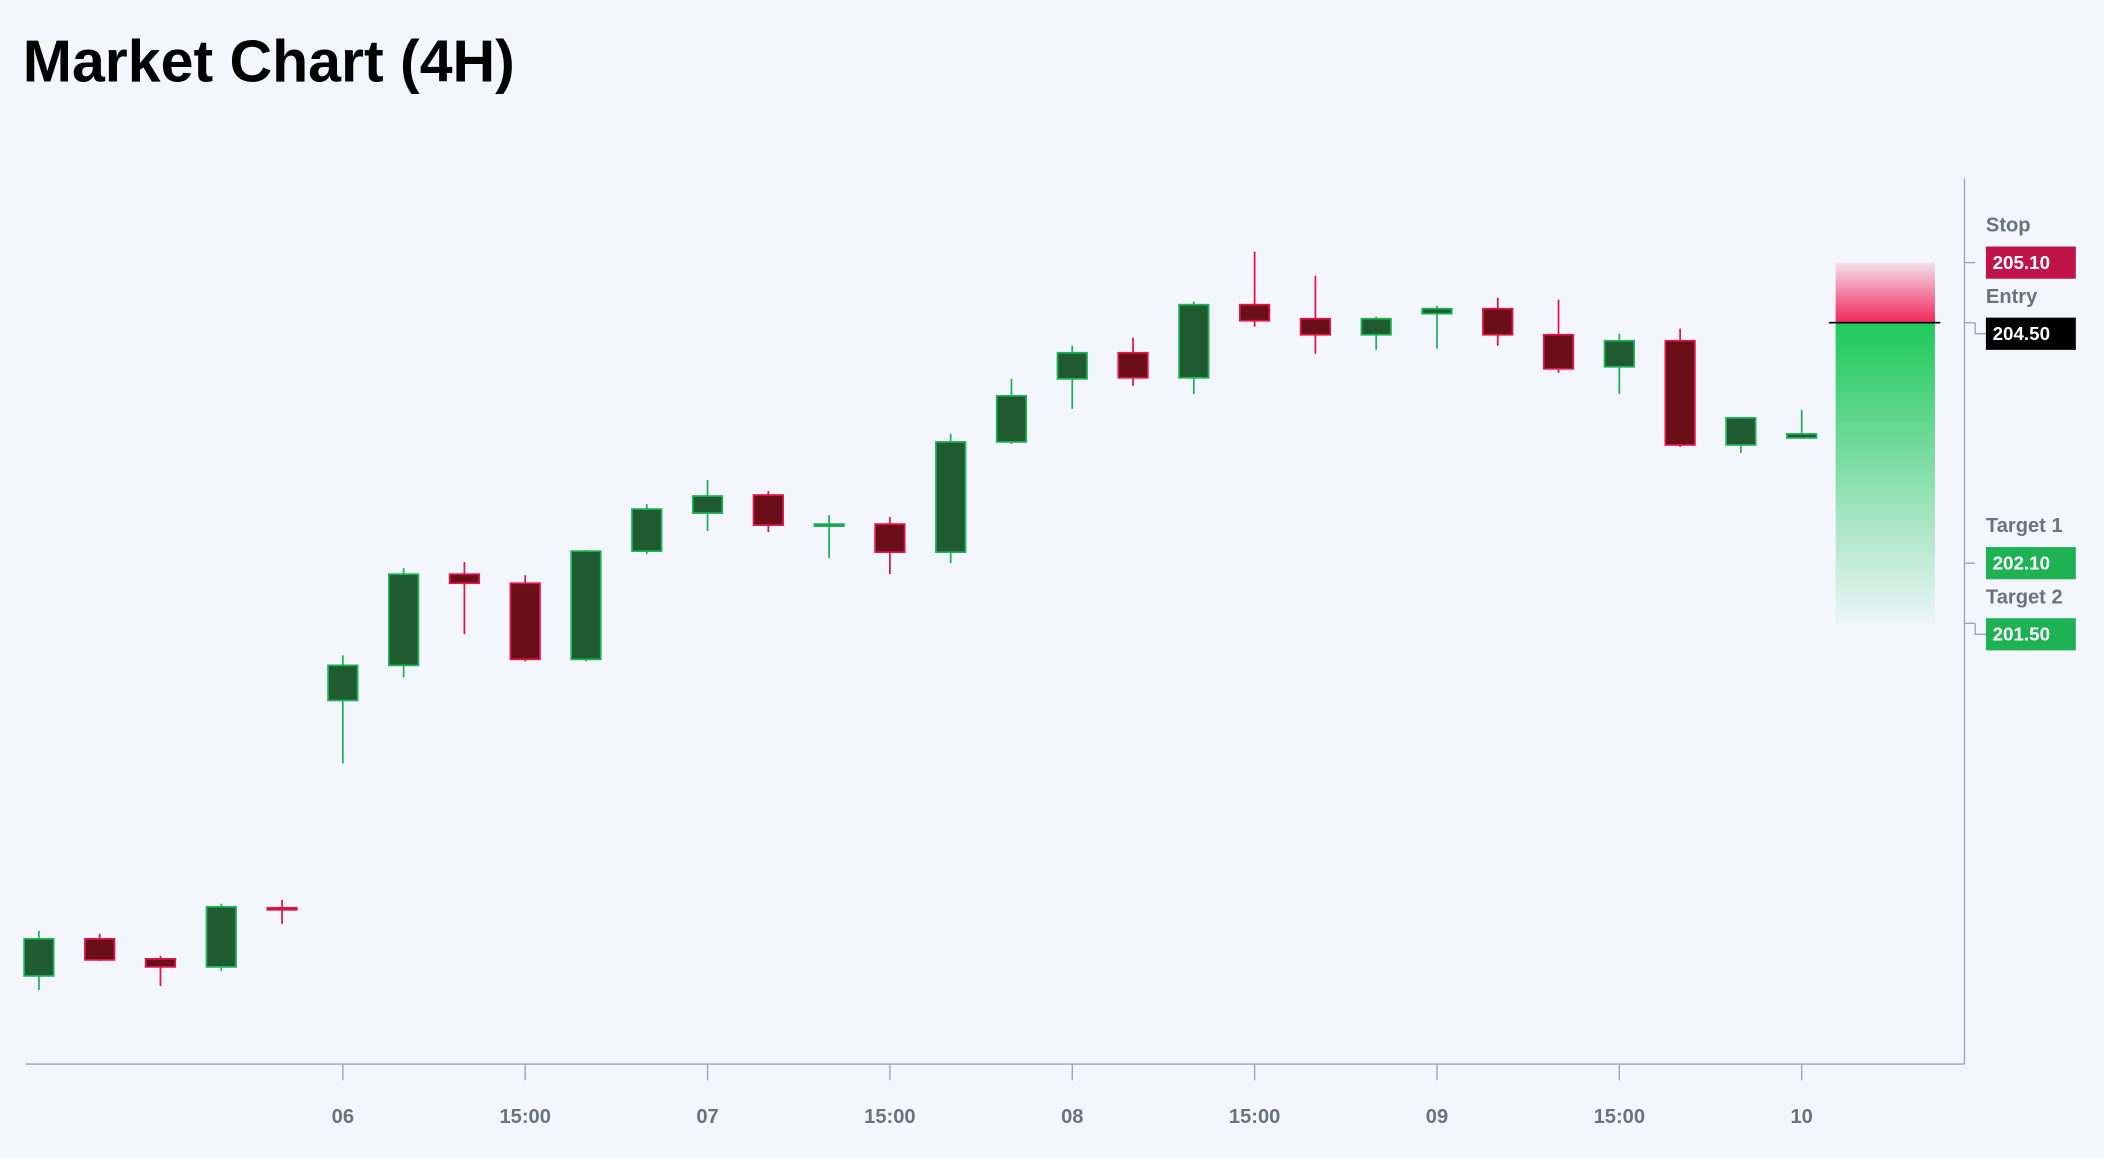 The height and width of the screenshot is (1158, 2104). Describe the element at coordinates (269, 61) in the screenshot. I see `chart-title: Market Chart (4H)` at that location.